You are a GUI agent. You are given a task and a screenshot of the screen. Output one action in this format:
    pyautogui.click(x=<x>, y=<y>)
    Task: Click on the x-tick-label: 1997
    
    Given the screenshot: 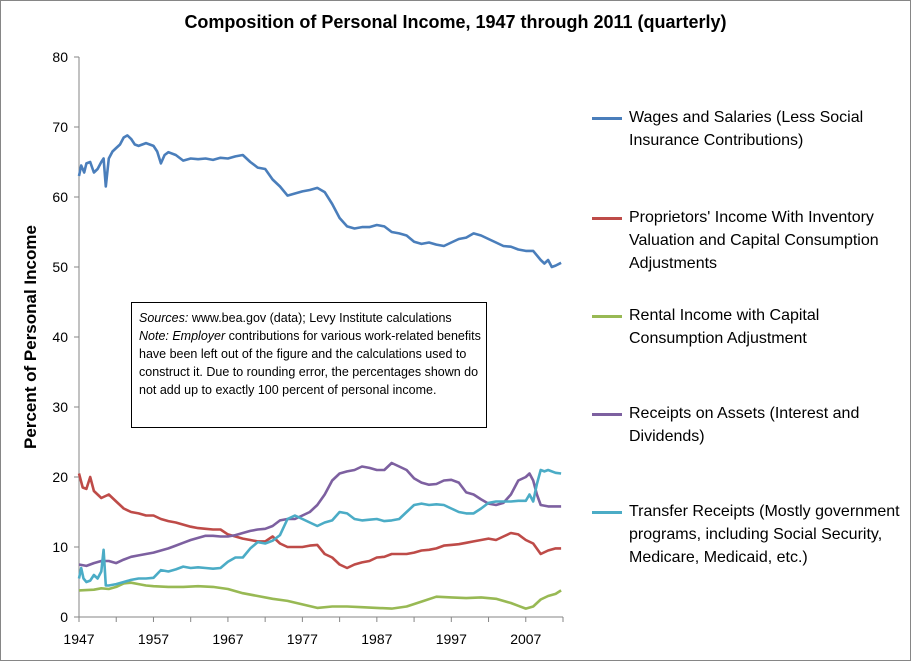 What is the action you would take?
    pyautogui.click(x=451, y=639)
    